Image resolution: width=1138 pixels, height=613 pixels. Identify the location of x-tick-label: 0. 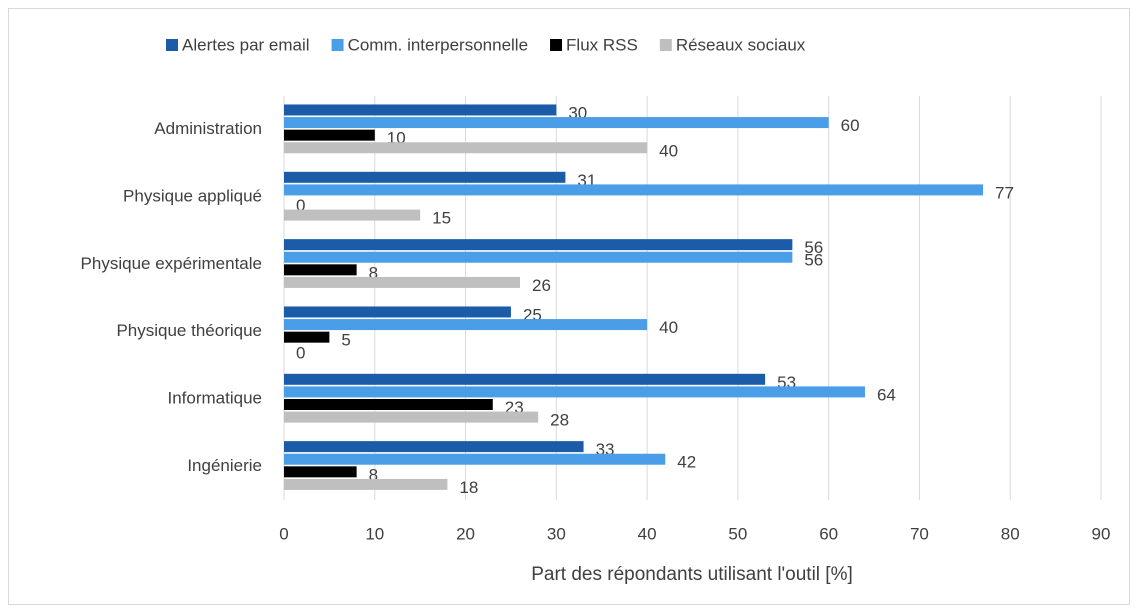
(283, 533).